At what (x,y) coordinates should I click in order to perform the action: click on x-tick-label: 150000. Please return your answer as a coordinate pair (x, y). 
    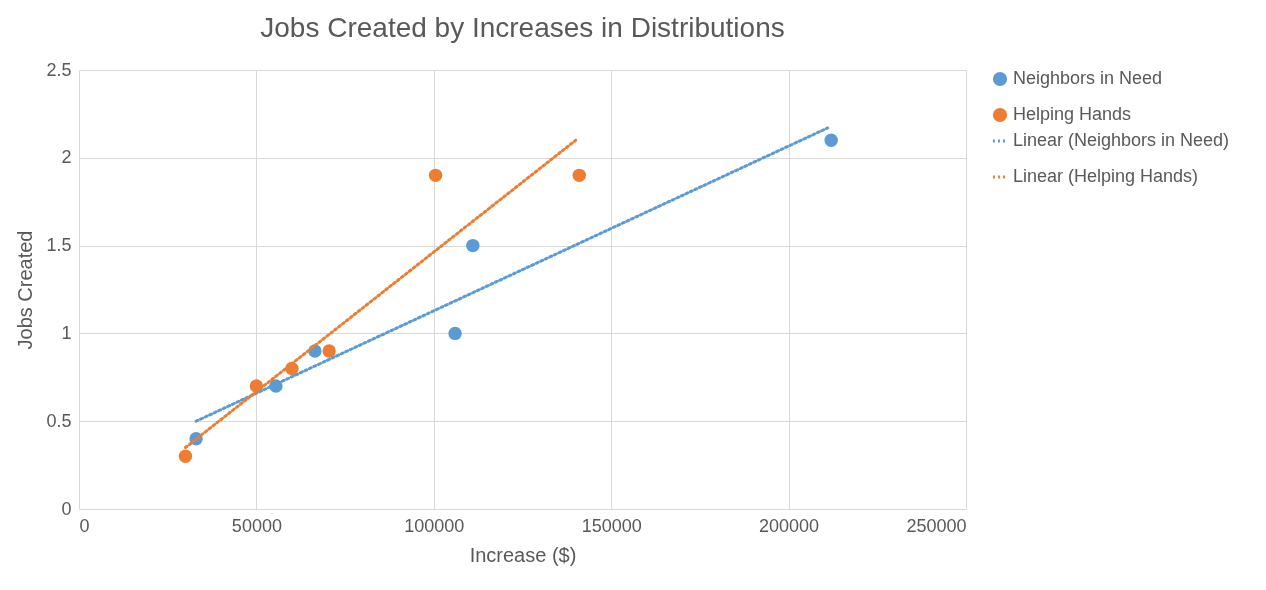
    Looking at the image, I should click on (611, 525).